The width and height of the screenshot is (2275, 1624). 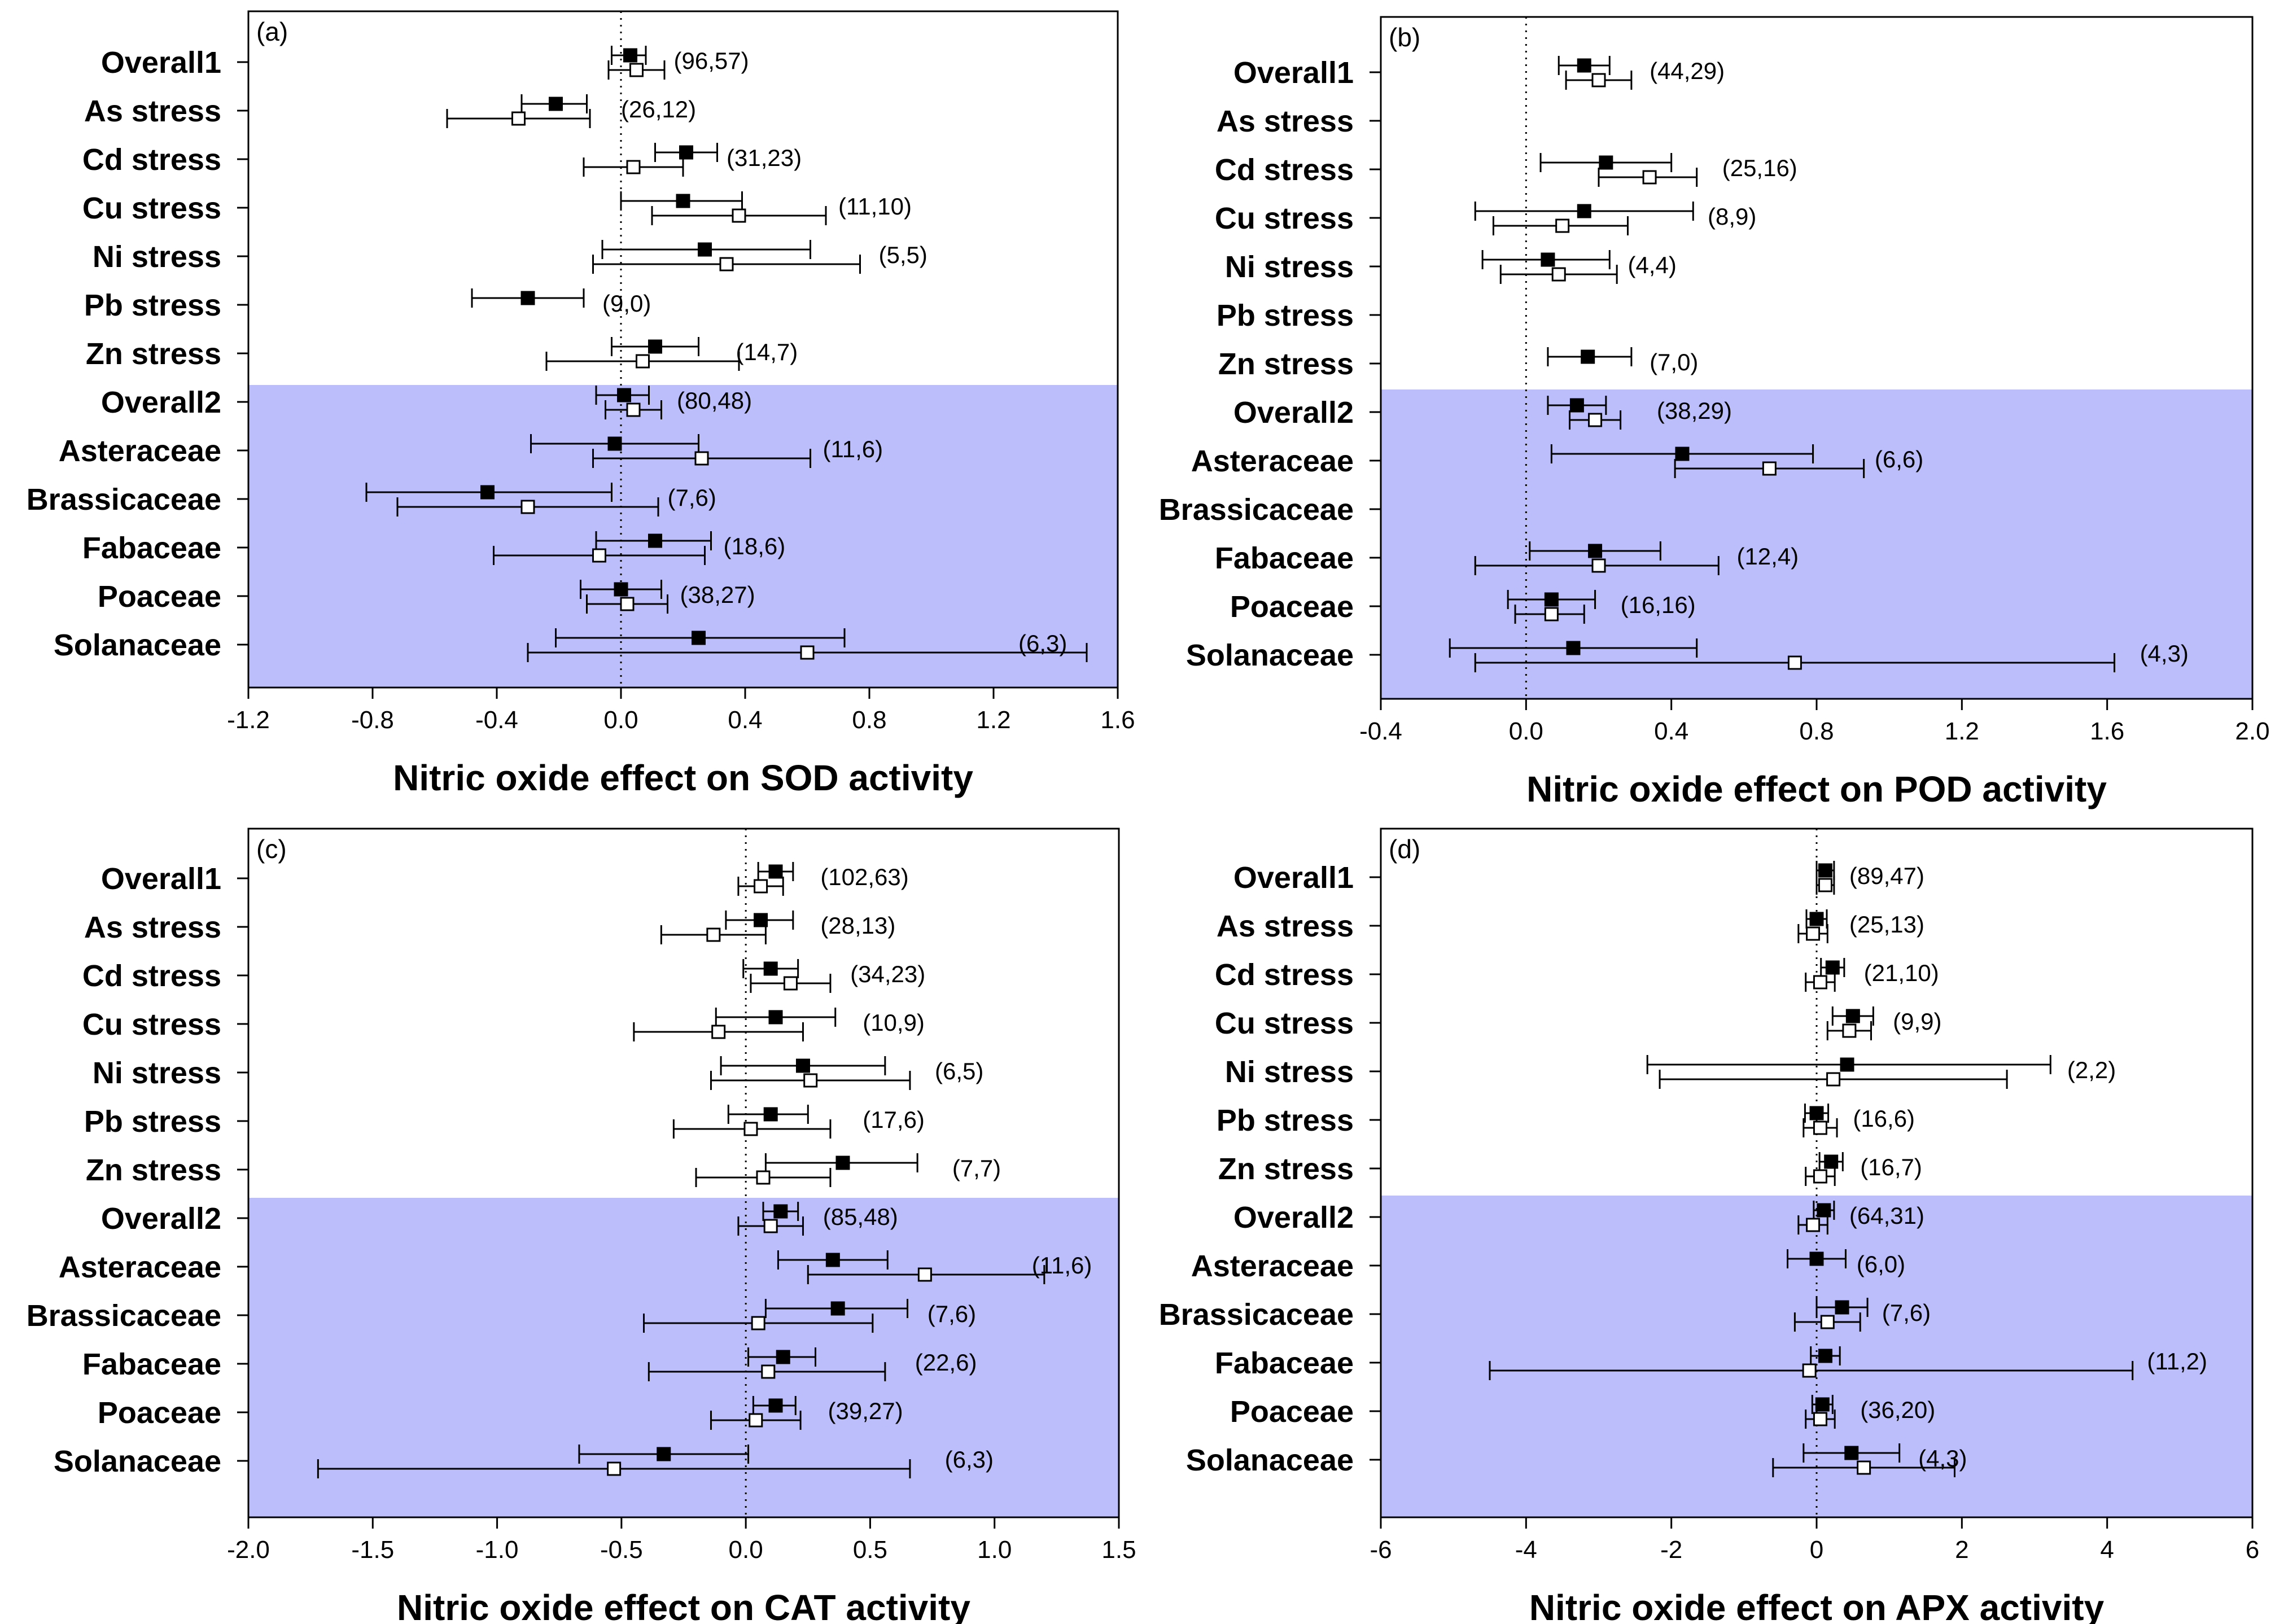 I want to click on sample-size-label: (17,6), so click(x=894, y=1119).